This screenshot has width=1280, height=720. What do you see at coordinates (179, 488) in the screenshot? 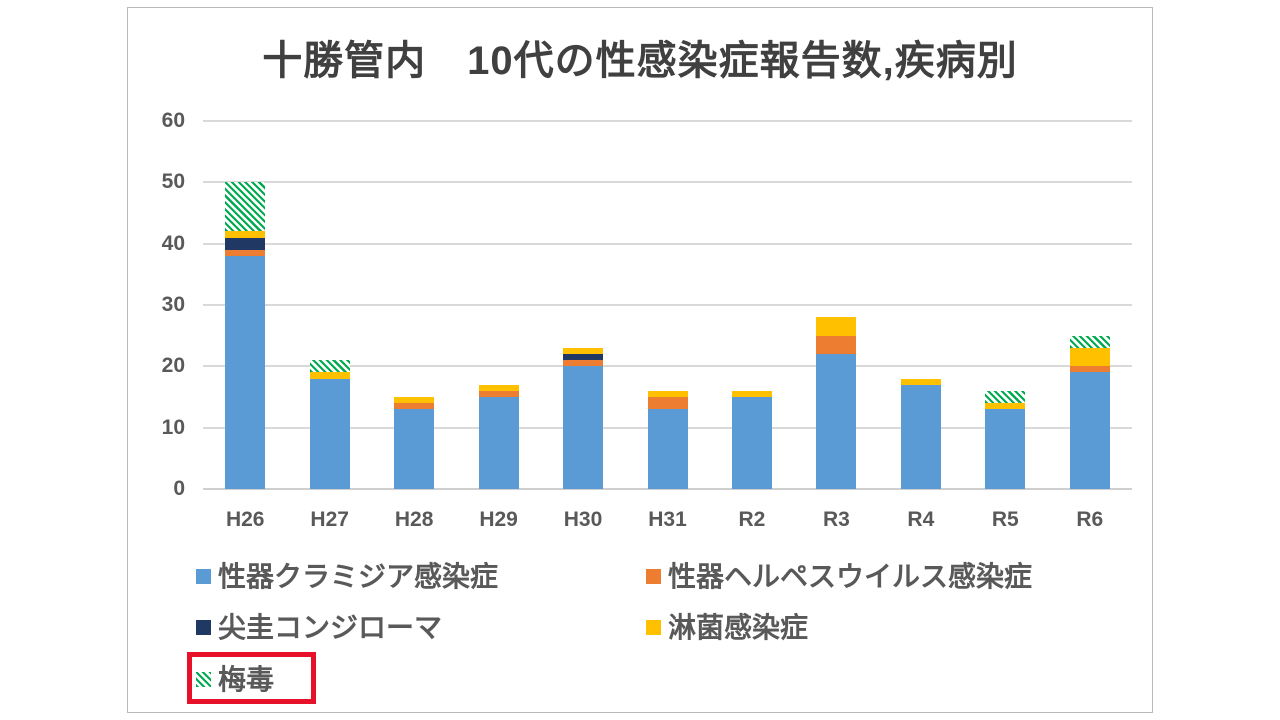
I see `y-tick-label: 0` at bounding box center [179, 488].